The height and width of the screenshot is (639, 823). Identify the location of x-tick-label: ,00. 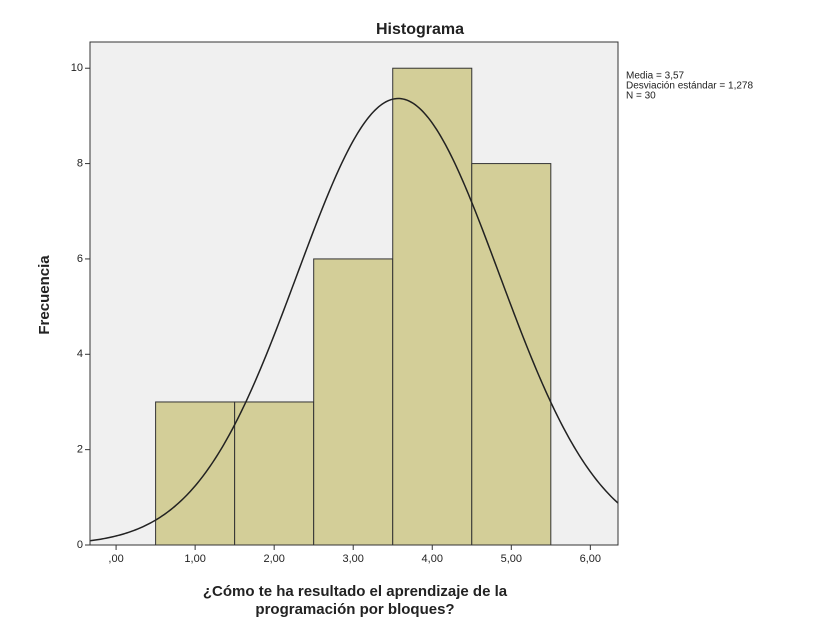
(115, 559).